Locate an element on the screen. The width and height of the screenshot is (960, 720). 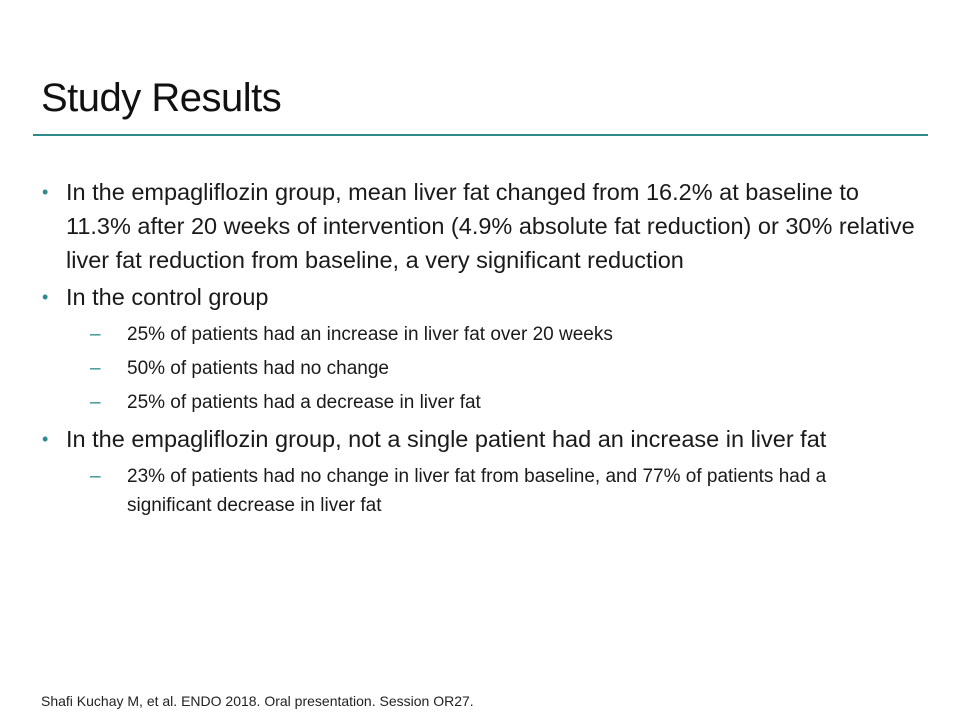
sub-bullet-item: – 50% of patients had no change is located at coordinates (480, 368).